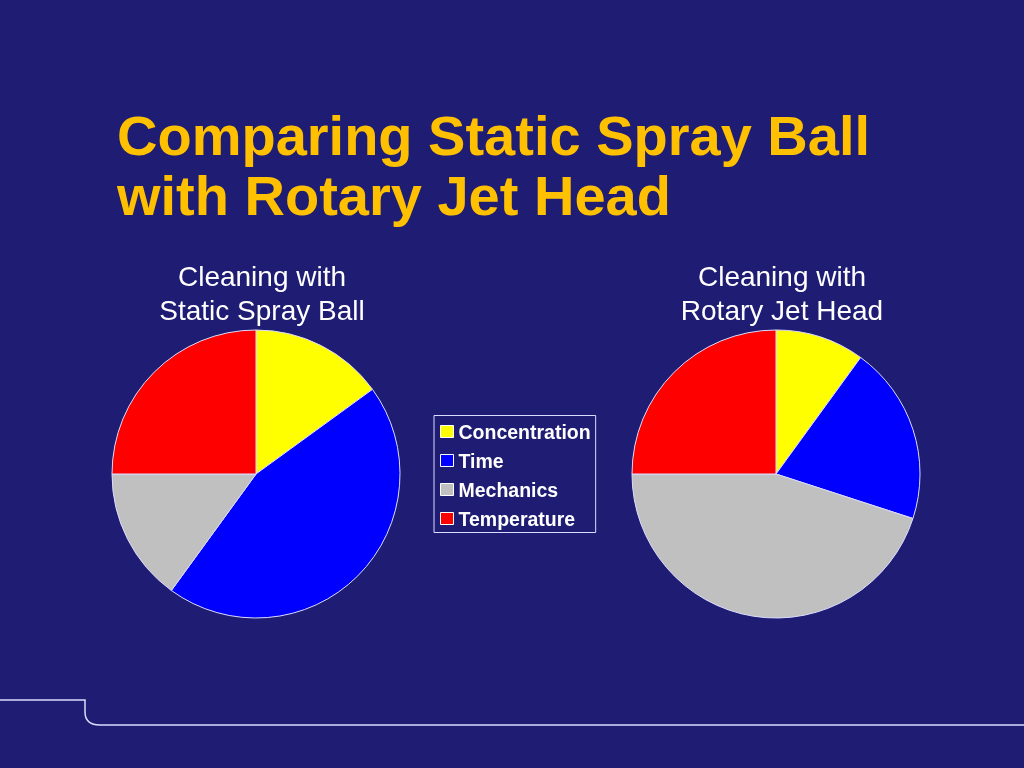  What do you see at coordinates (262, 294) in the screenshot?
I see `slice-label: Cleaning with Static Spray Ball` at bounding box center [262, 294].